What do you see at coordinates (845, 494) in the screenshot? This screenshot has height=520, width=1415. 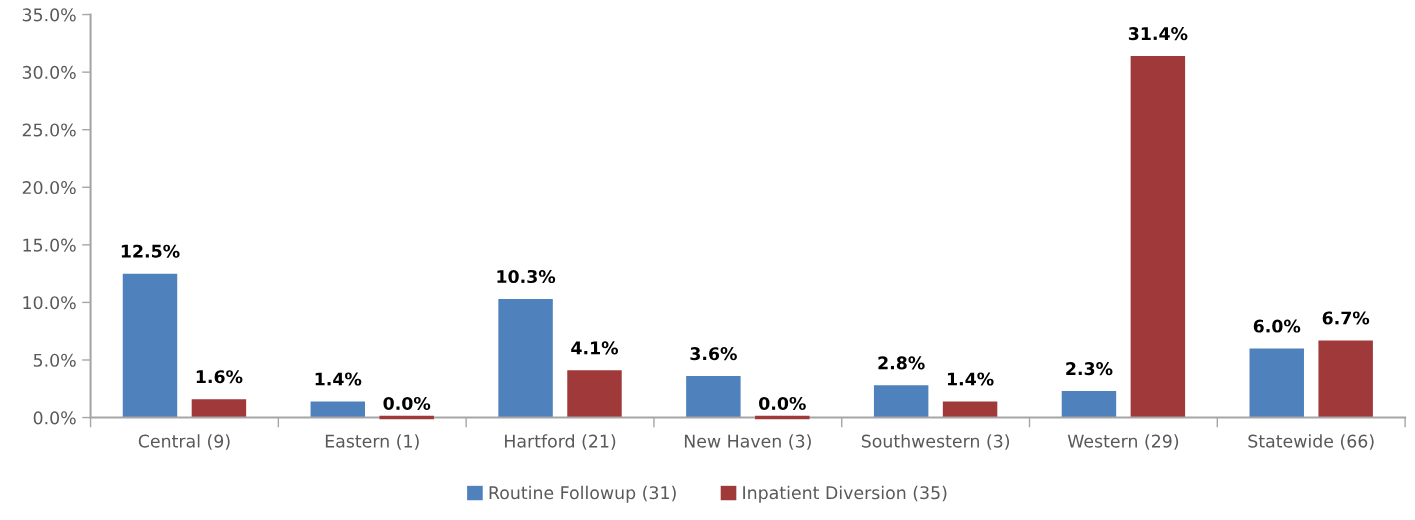 I see `legend-label: Inpatient Diversion (35)` at bounding box center [845, 494].